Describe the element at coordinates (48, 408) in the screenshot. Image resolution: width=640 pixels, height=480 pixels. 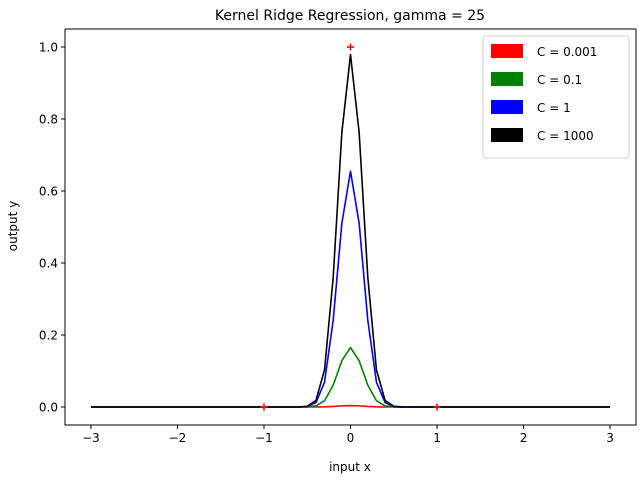
I see `y-tick-label: 0.0` at that location.